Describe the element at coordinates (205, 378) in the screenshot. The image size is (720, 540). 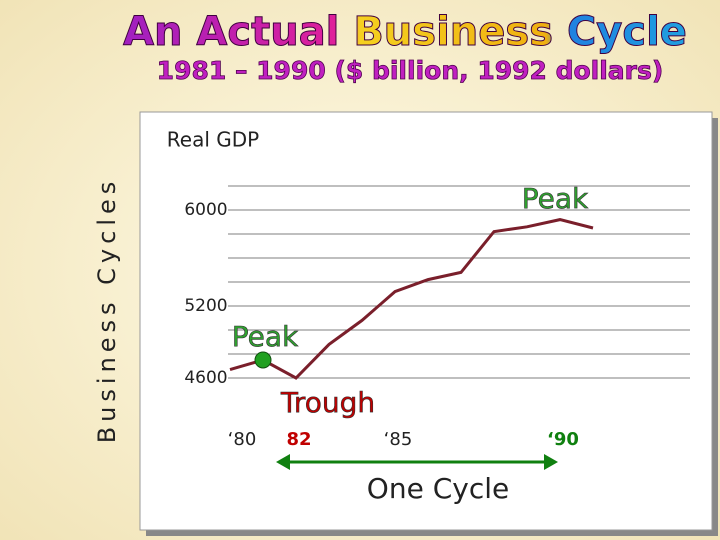
I see `y-tick-label: 4600` at that location.